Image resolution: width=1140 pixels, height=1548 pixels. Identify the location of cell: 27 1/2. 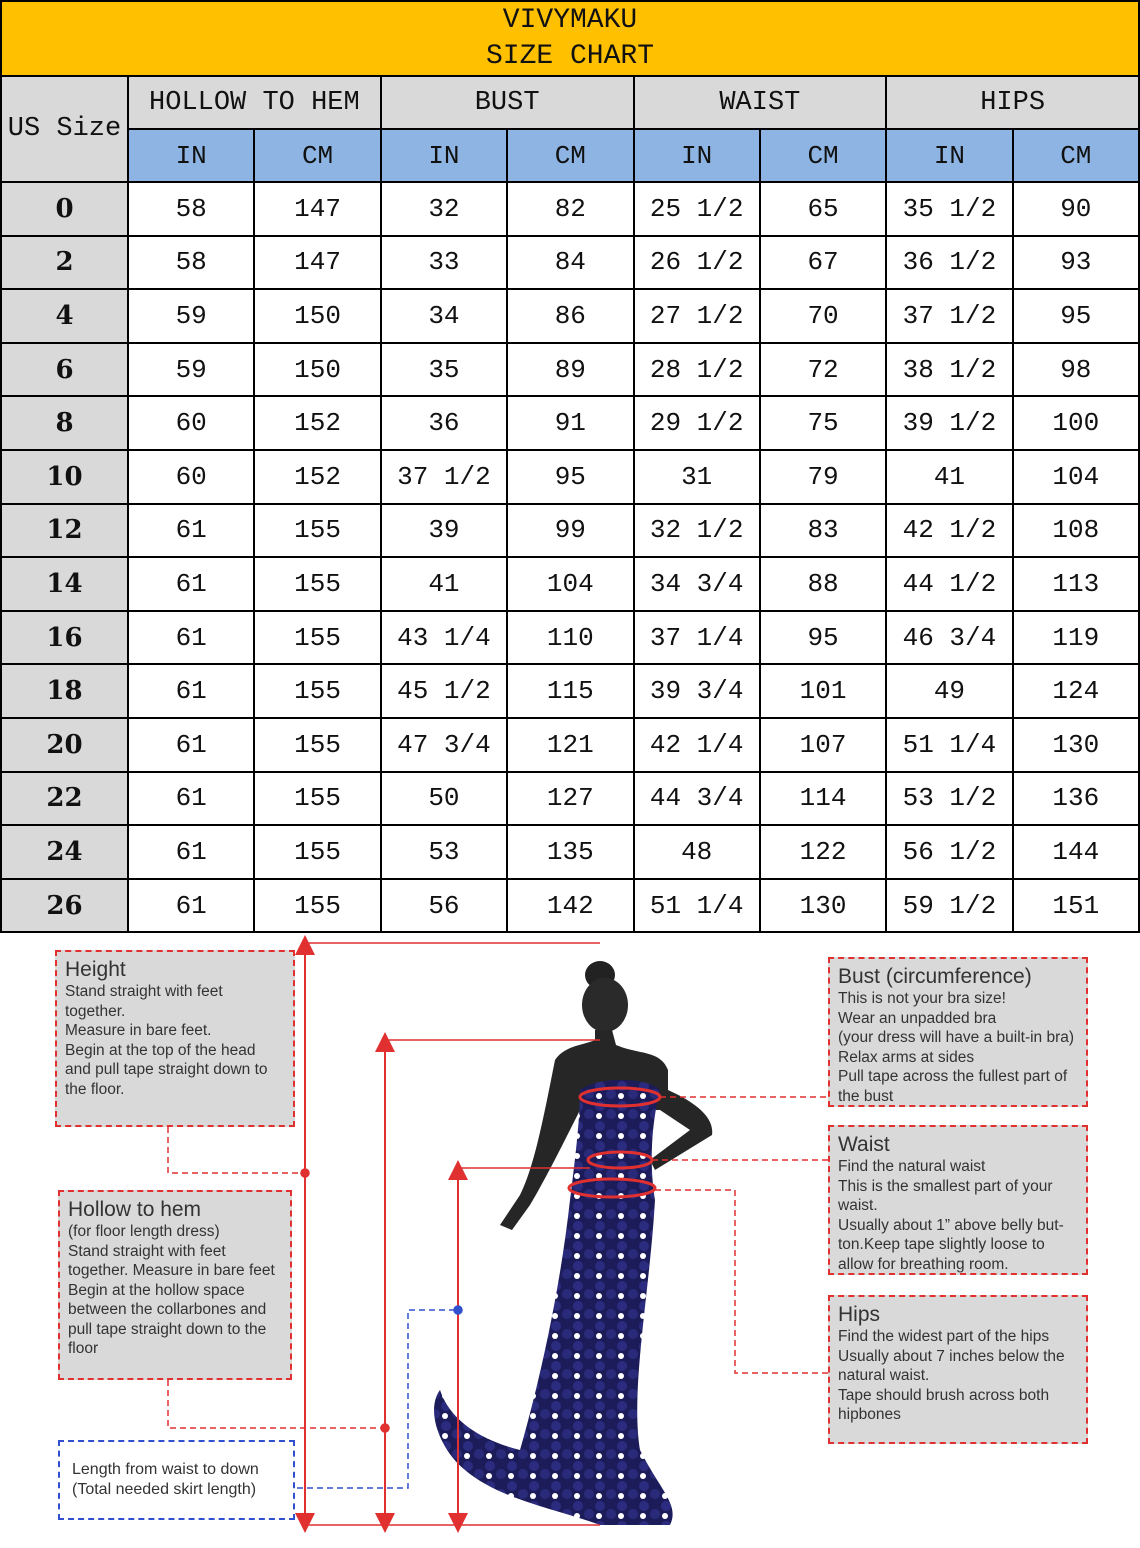
(696, 316).